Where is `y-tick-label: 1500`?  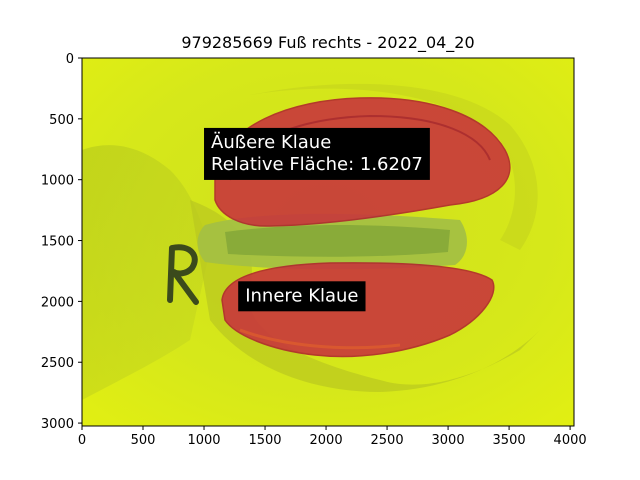 y-tick-label: 1500 is located at coordinates (57, 242).